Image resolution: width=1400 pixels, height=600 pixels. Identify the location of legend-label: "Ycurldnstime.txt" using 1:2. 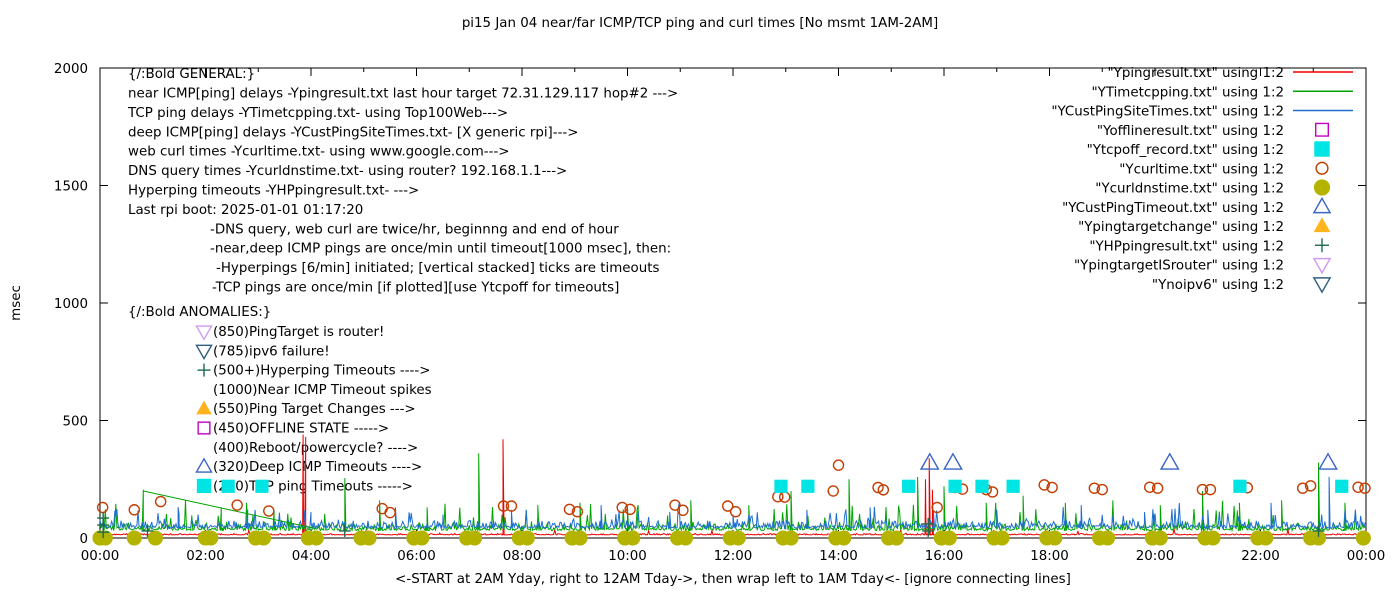
(1189, 189).